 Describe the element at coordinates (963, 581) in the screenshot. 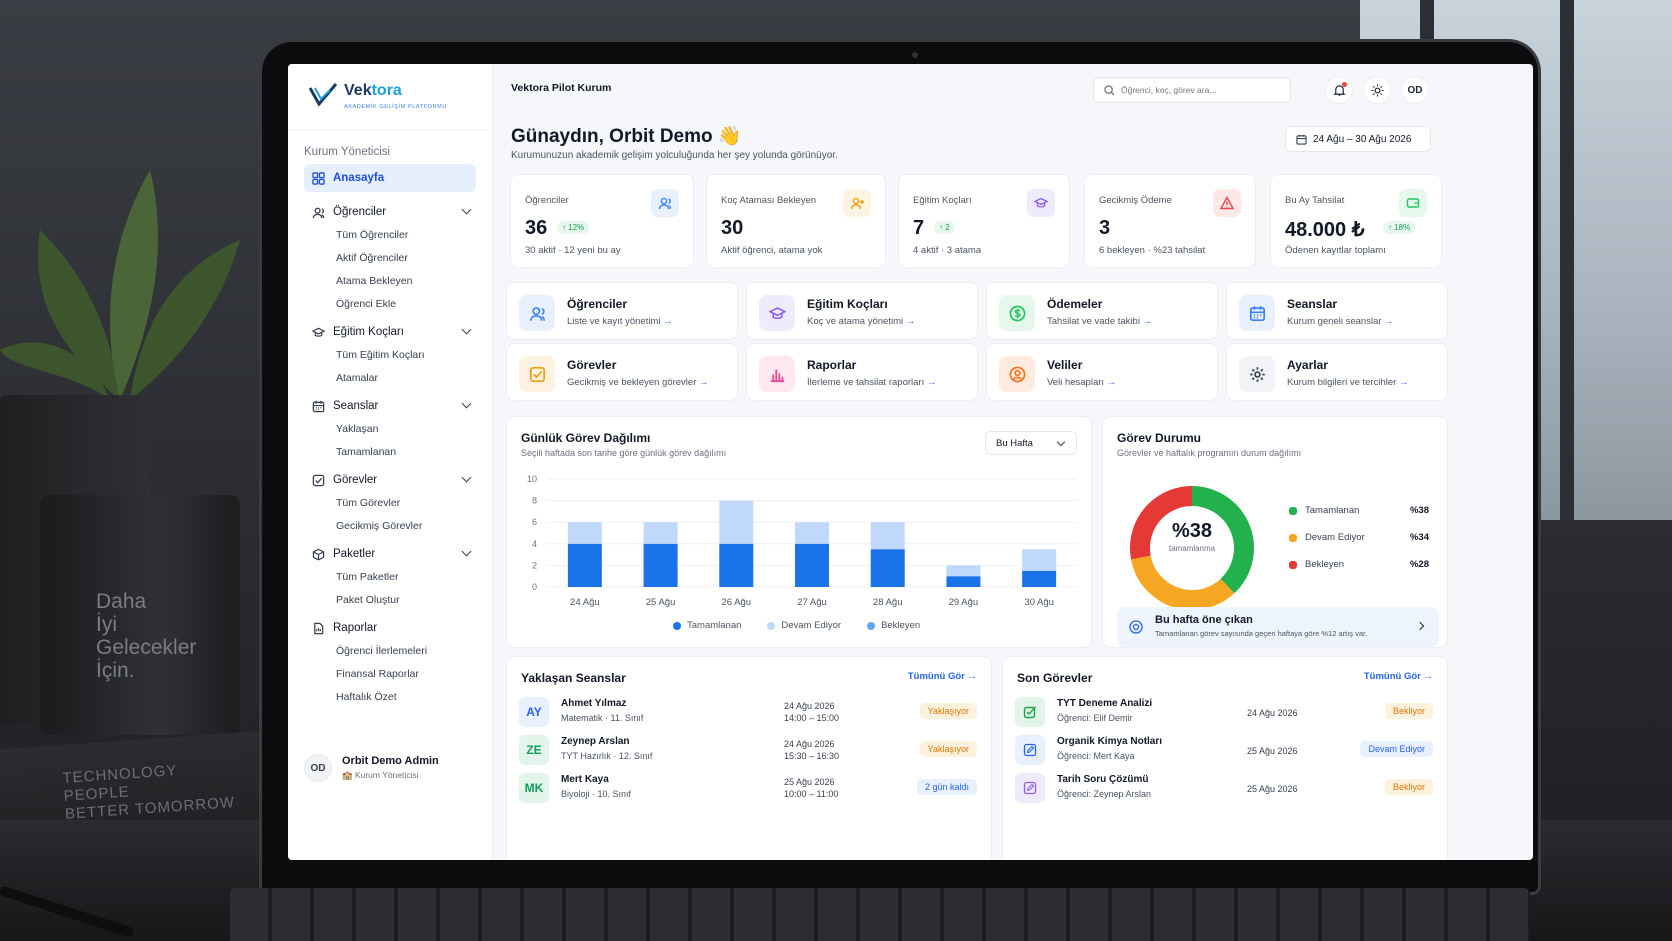

I see `bar-tamamlanan` at that location.